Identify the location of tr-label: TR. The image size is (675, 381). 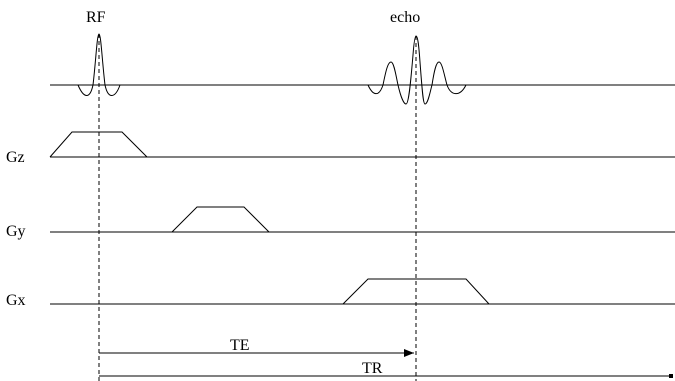
(372, 368).